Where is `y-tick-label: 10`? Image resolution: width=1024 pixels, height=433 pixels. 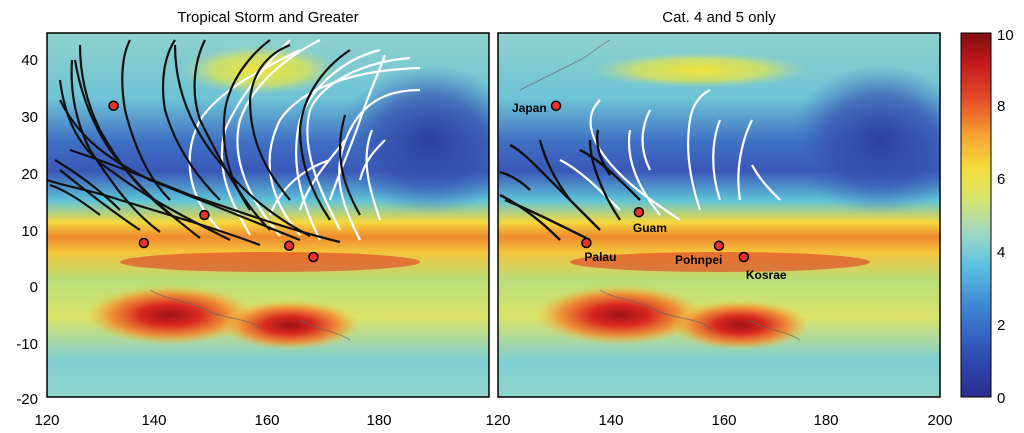 y-tick-label: 10 is located at coordinates (29, 231).